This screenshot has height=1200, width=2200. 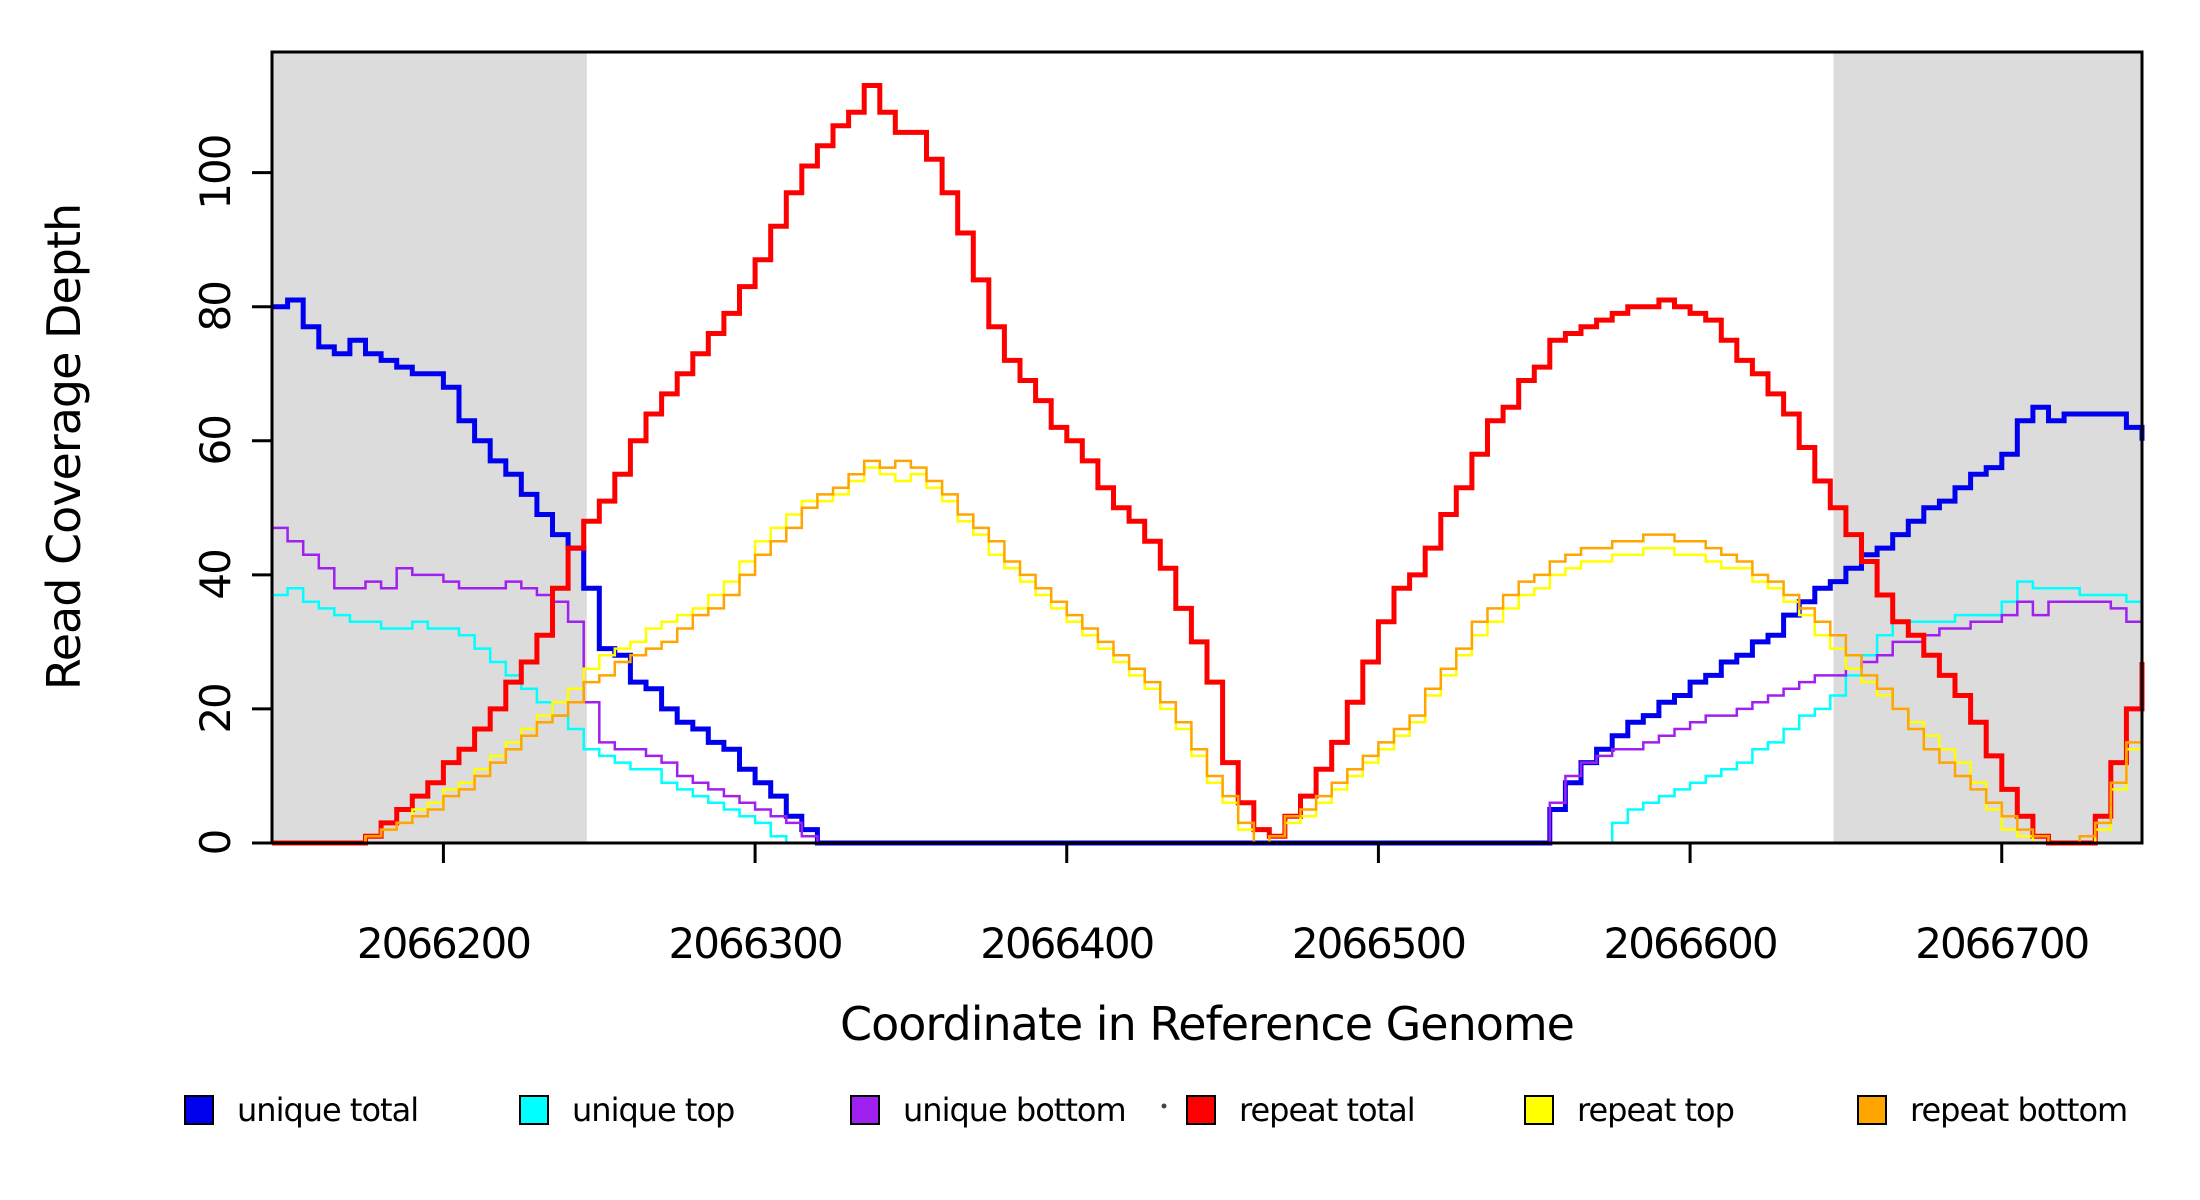 I want to click on stray-mark, so click(x=1164, y=1106).